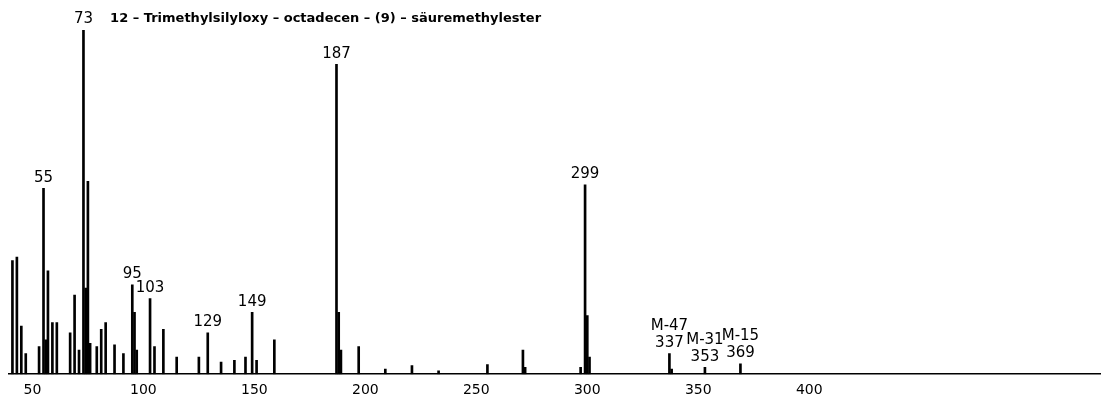 This screenshot has width=1110, height=410. Describe the element at coordinates (365, 389) in the screenshot. I see `x-tick-label: 200` at that location.